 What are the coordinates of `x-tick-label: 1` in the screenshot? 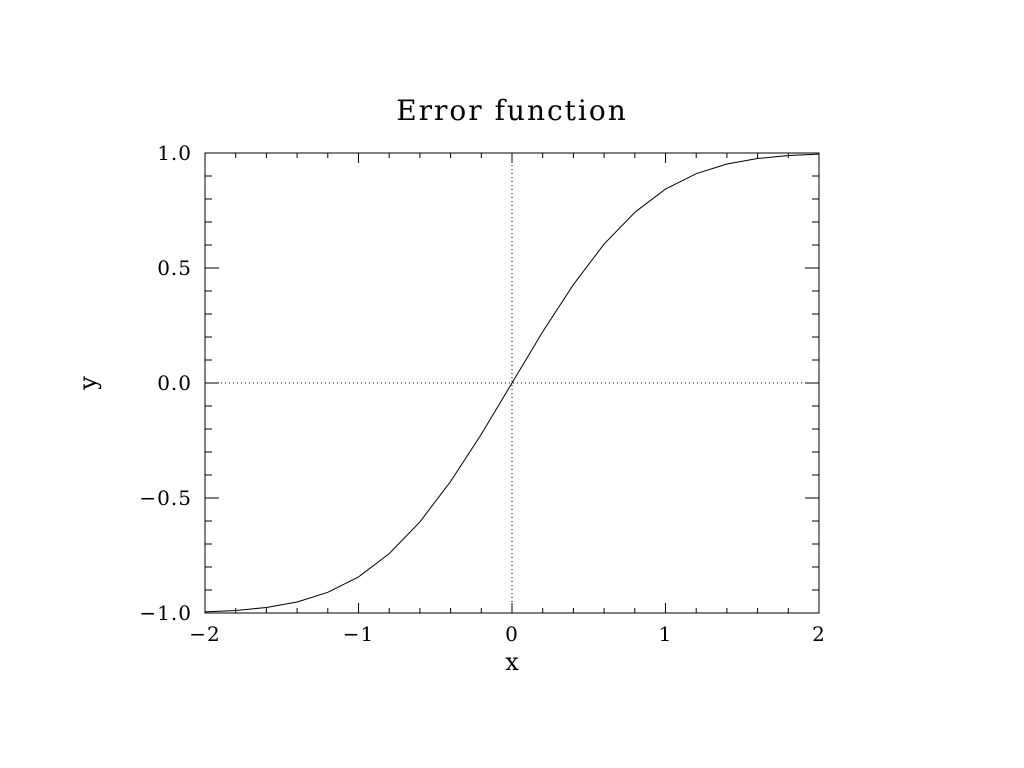 It's located at (666, 634).